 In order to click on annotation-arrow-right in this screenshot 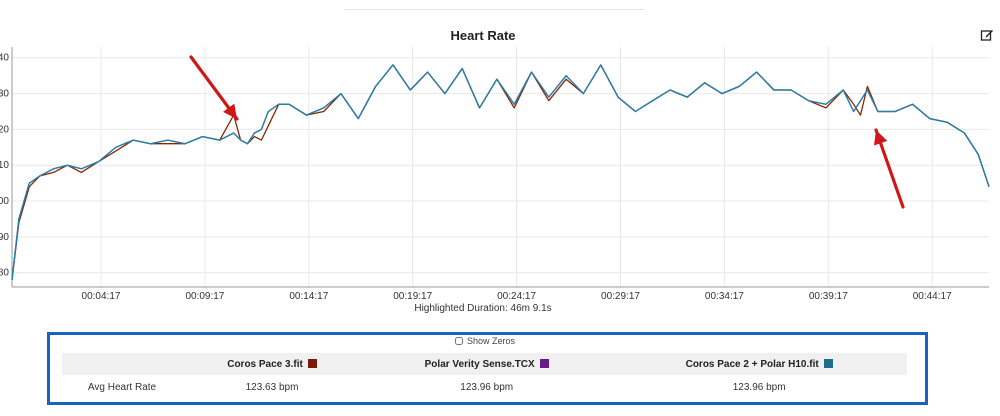, I will do `click(889, 168)`.